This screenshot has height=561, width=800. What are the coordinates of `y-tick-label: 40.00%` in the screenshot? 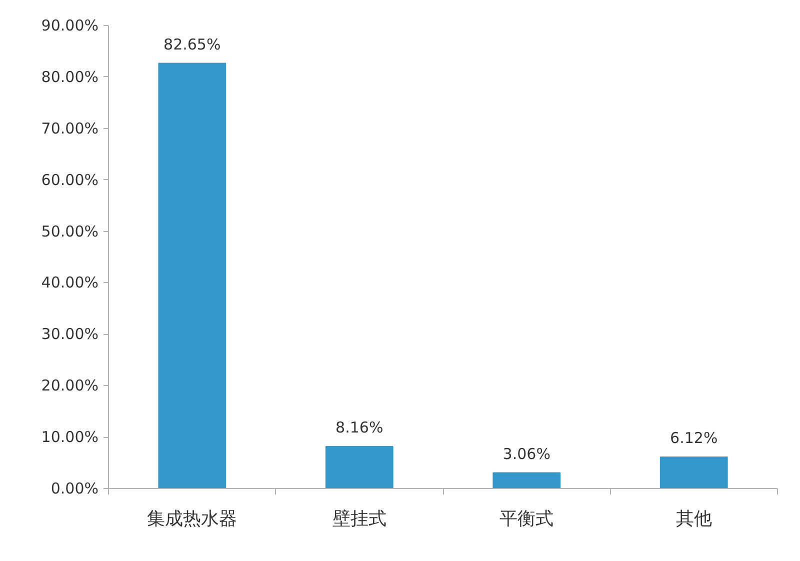 It's located at (70, 283).